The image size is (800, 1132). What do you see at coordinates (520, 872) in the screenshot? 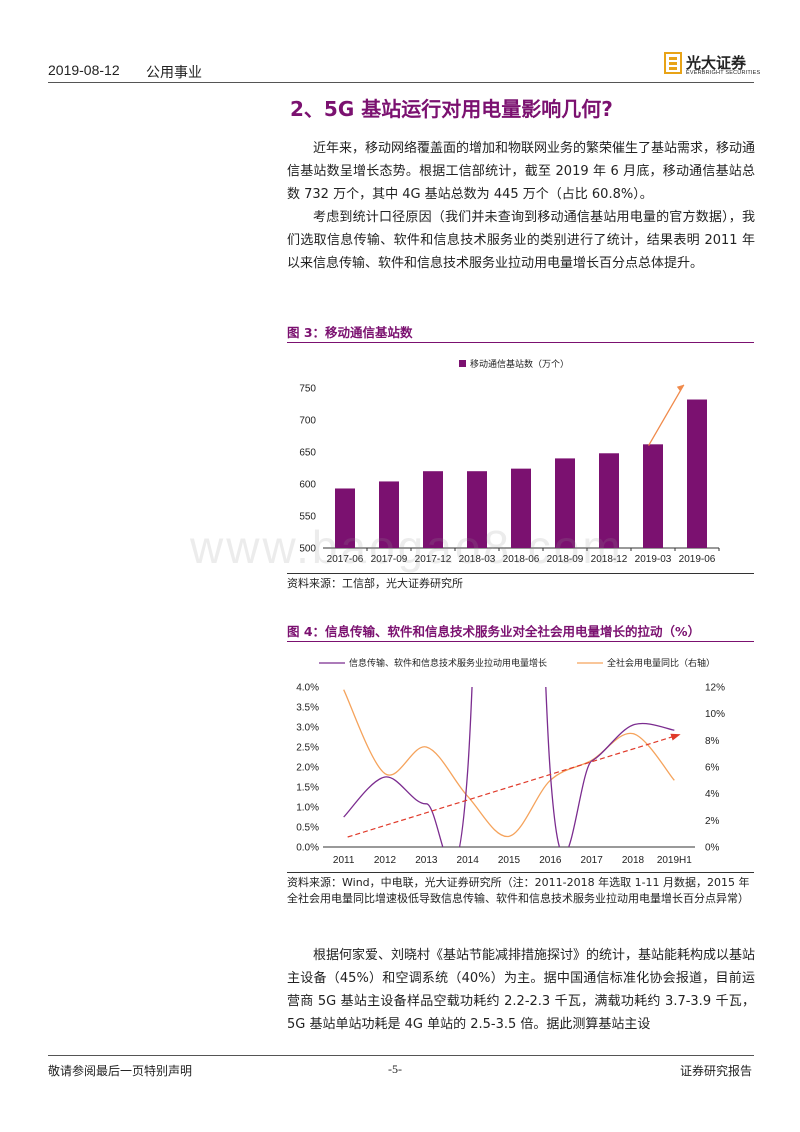
I see `figure-4-bottom-rule` at bounding box center [520, 872].